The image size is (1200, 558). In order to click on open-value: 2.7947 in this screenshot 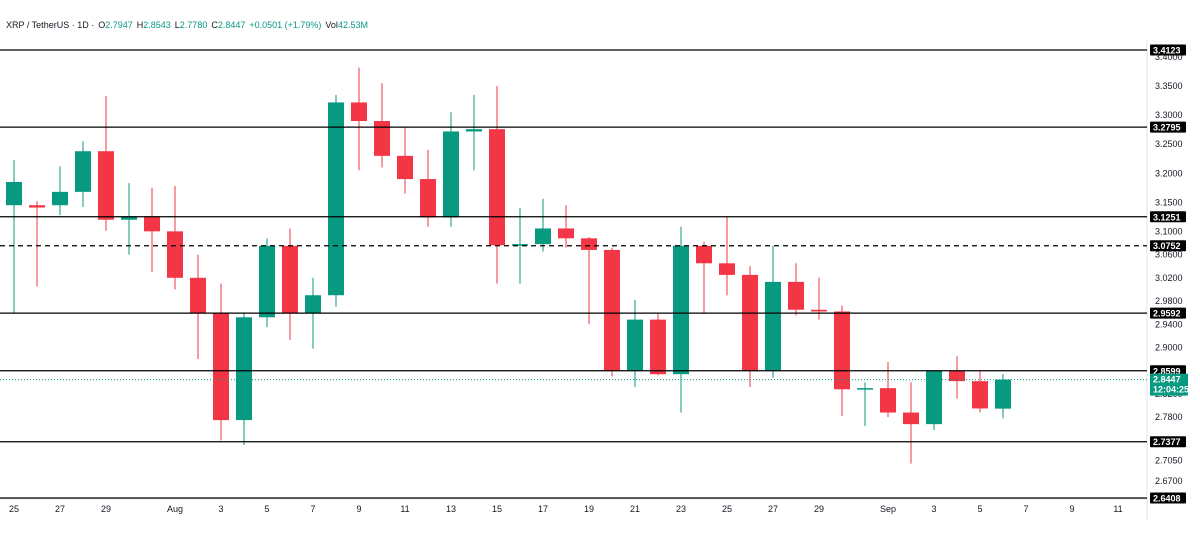, I will do `click(119, 25)`.